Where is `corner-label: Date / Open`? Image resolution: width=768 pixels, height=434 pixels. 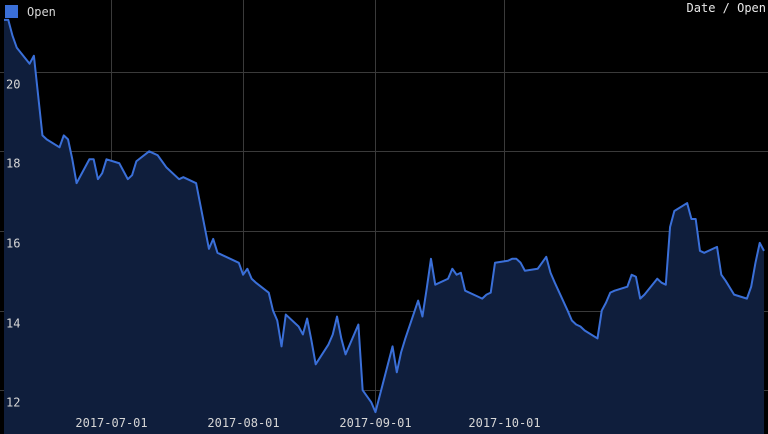
corner-label: Date / Open is located at coordinates (726, 8).